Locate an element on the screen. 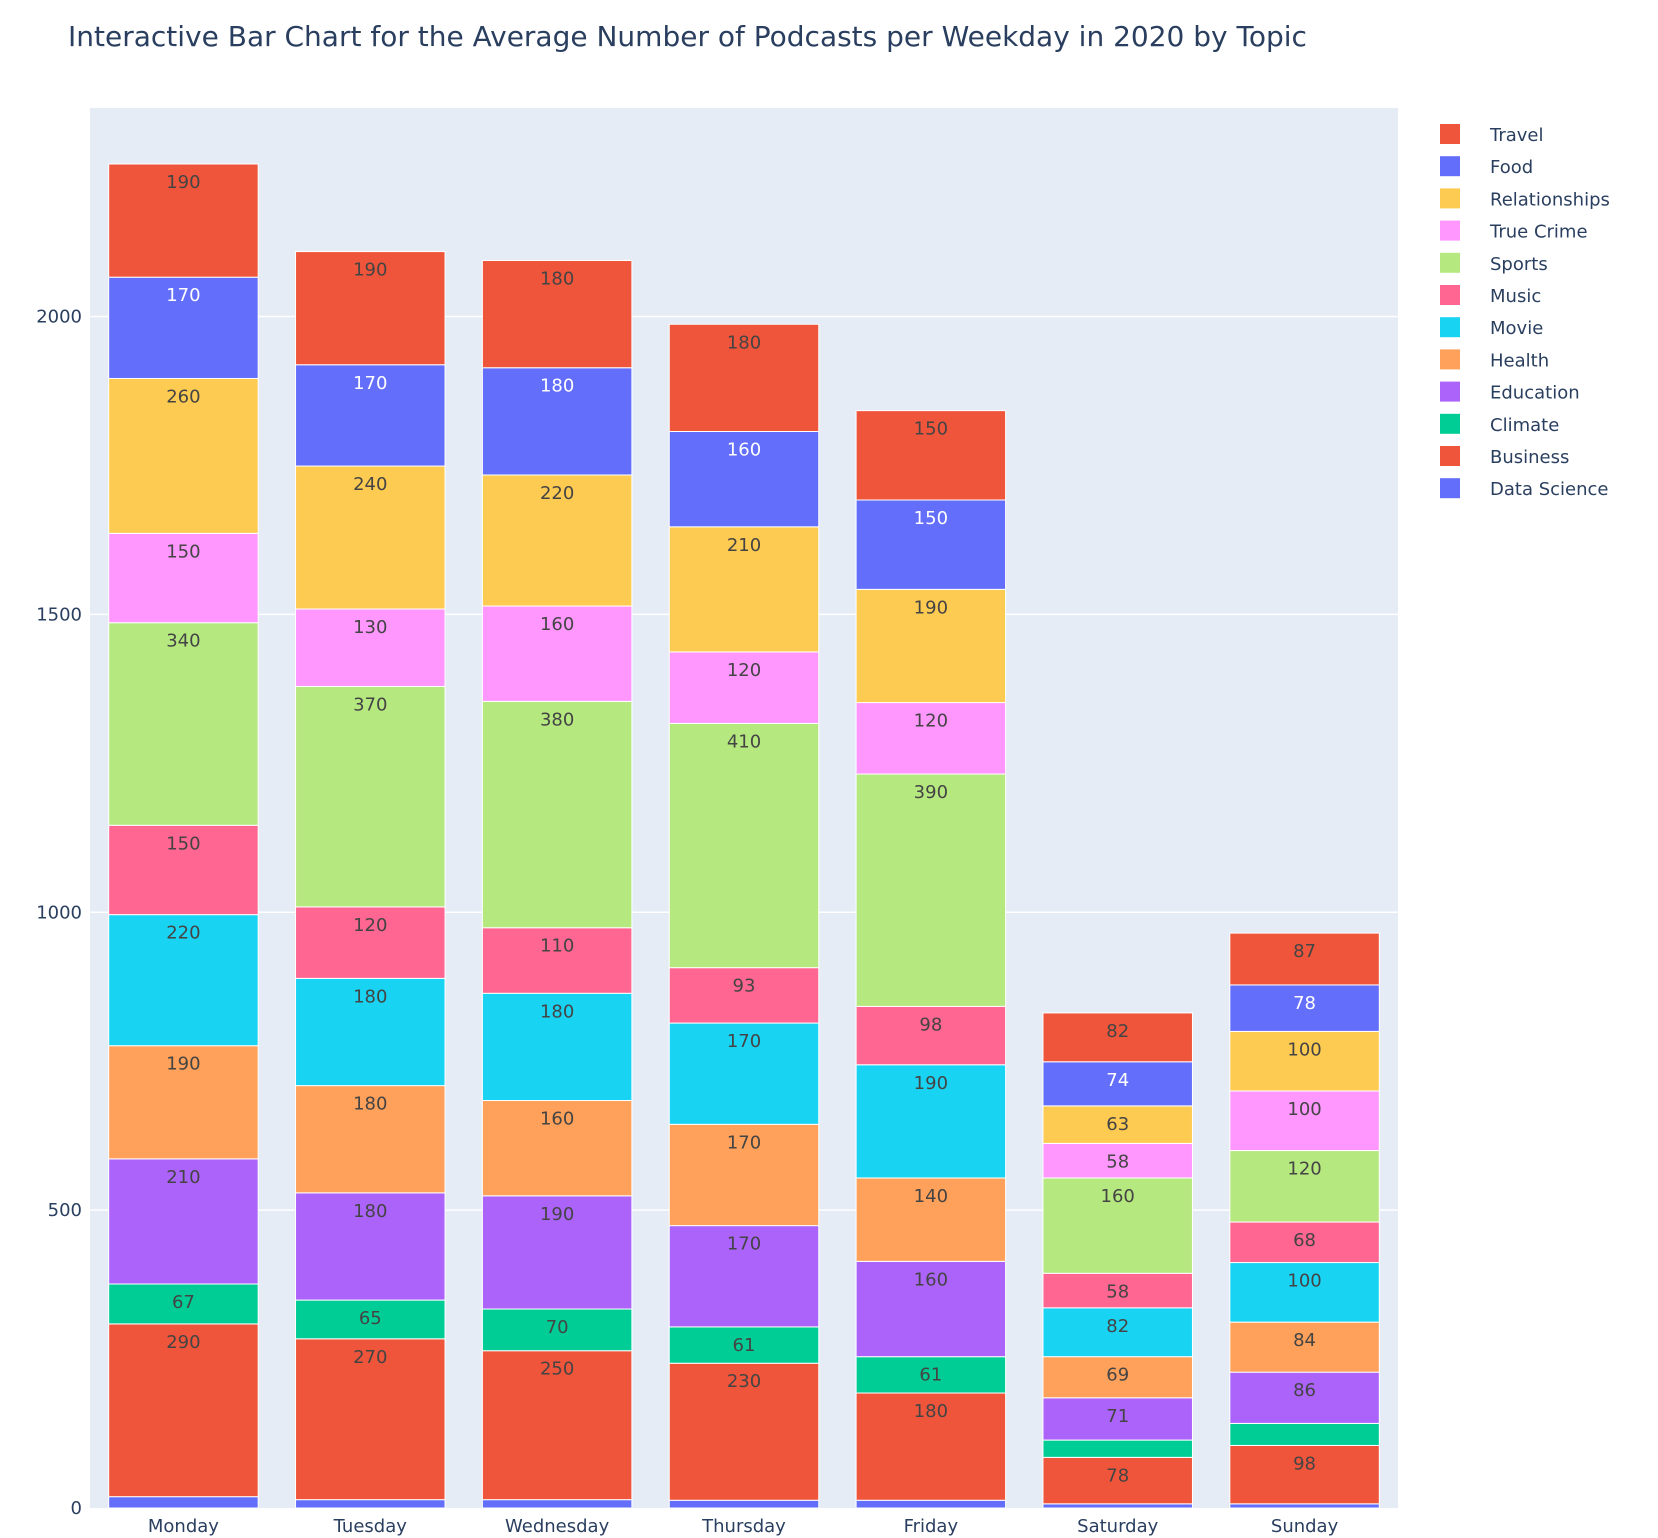 This screenshot has width=1658, height=1538. bar-true-crime-wednesday is located at coordinates (557, 653).